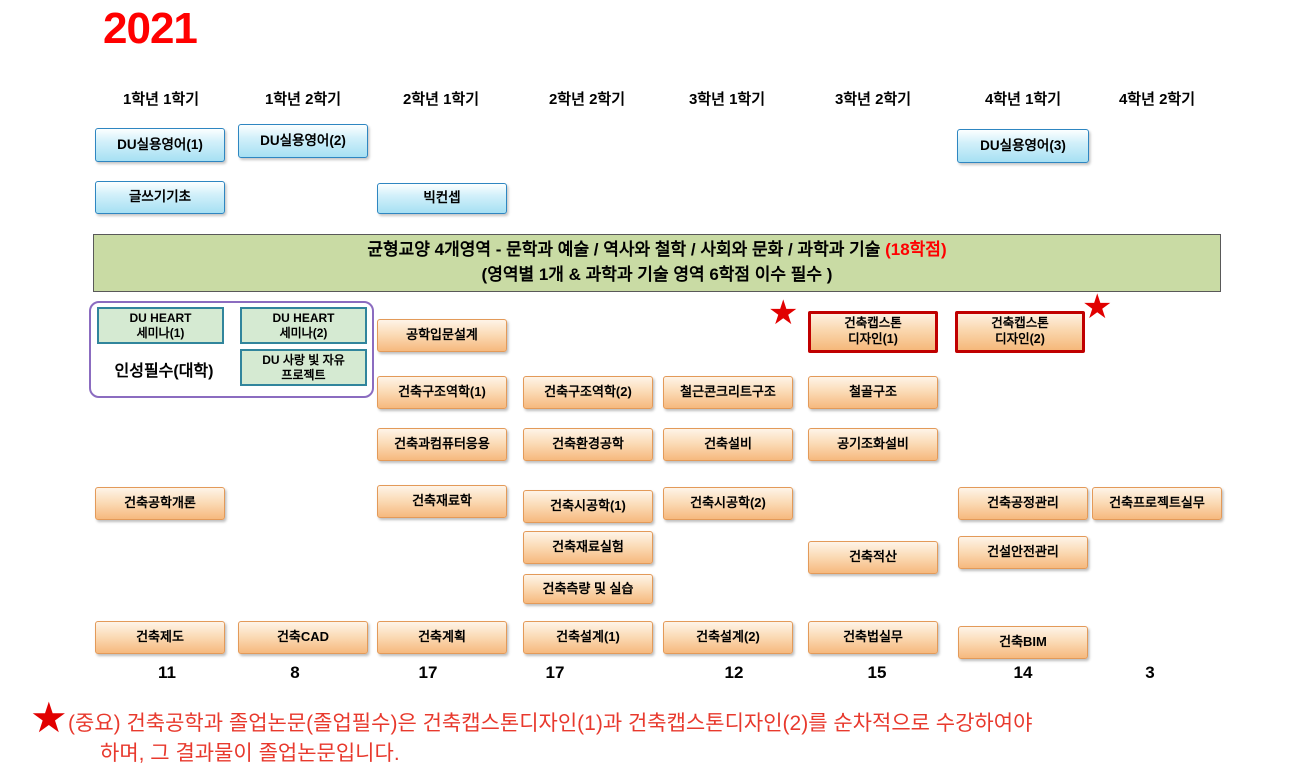 Image resolution: width=1292 pixels, height=777 pixels. Describe the element at coordinates (164, 371) in the screenshot. I see `personality-group-label: 인성필수(대학)` at that location.